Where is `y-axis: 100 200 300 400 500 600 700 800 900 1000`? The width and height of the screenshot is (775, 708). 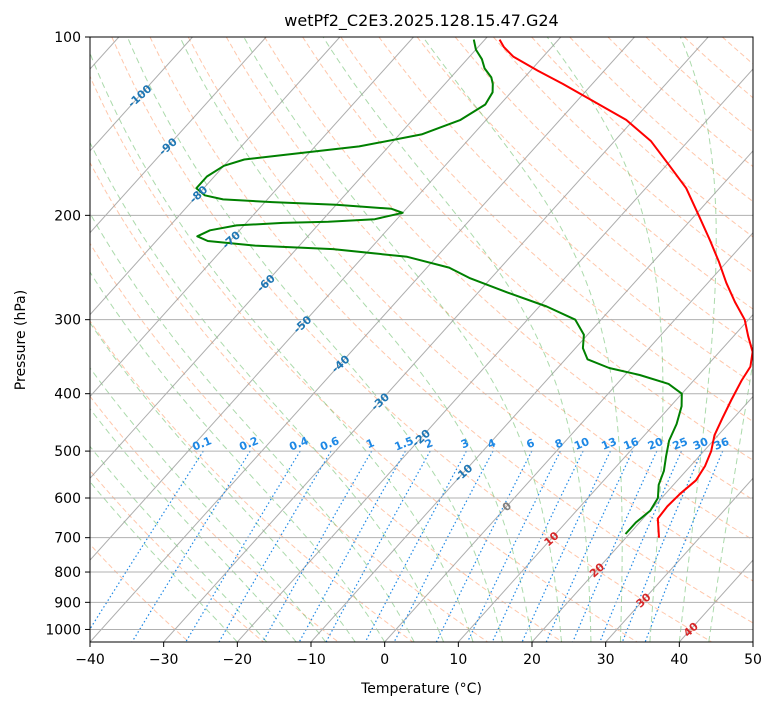
y-axis: 100 200 300 400 500 600 700 800 900 1000 is located at coordinates (67, 334).